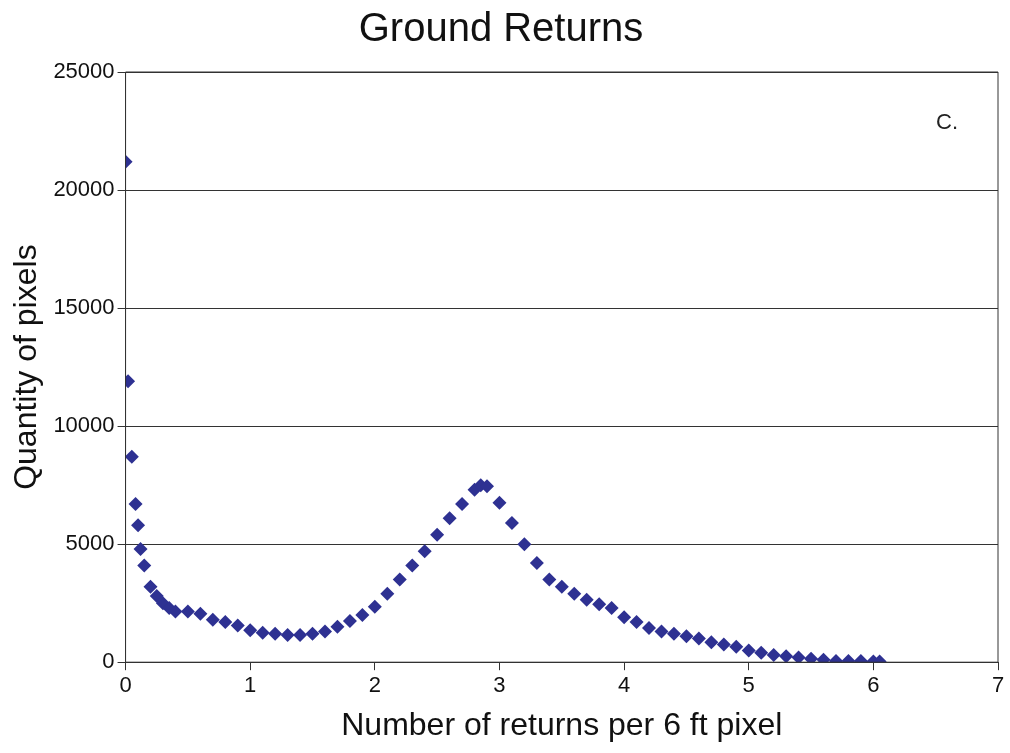 This screenshot has width=1010, height=753. What do you see at coordinates (250, 685) in the screenshot?
I see `x-tick-label: 1` at bounding box center [250, 685].